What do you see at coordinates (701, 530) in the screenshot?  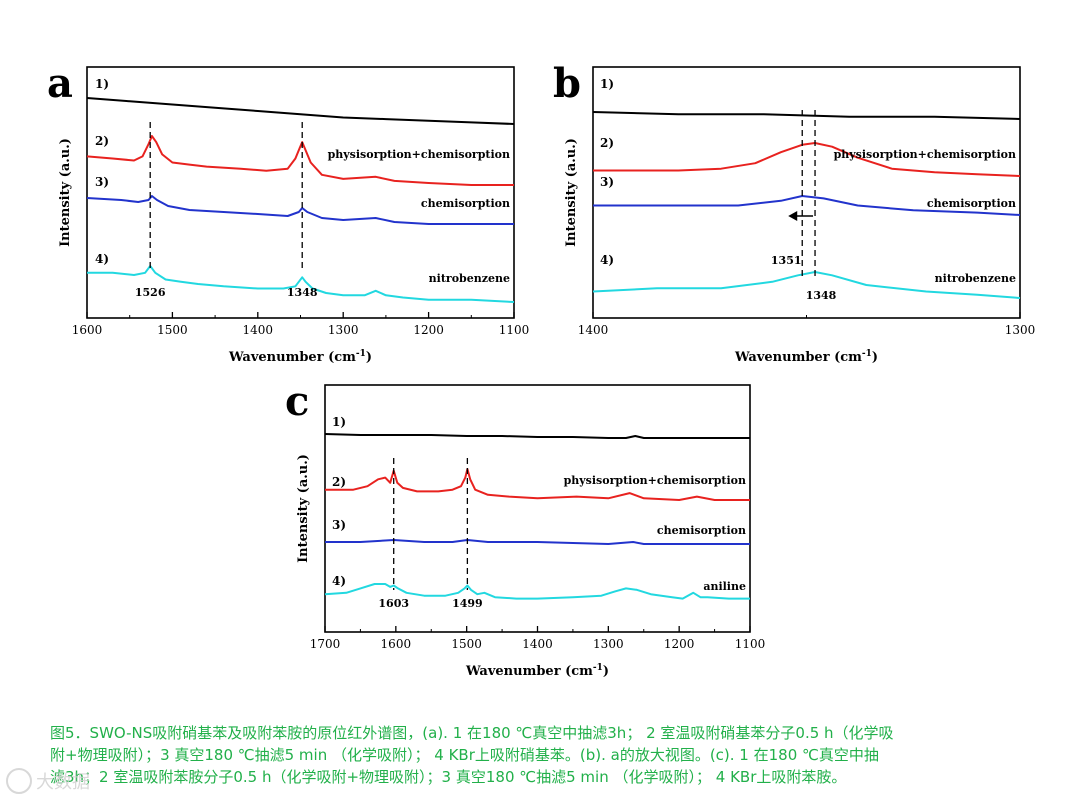 I see `series-label-c-3: chemisorption` at bounding box center [701, 530].